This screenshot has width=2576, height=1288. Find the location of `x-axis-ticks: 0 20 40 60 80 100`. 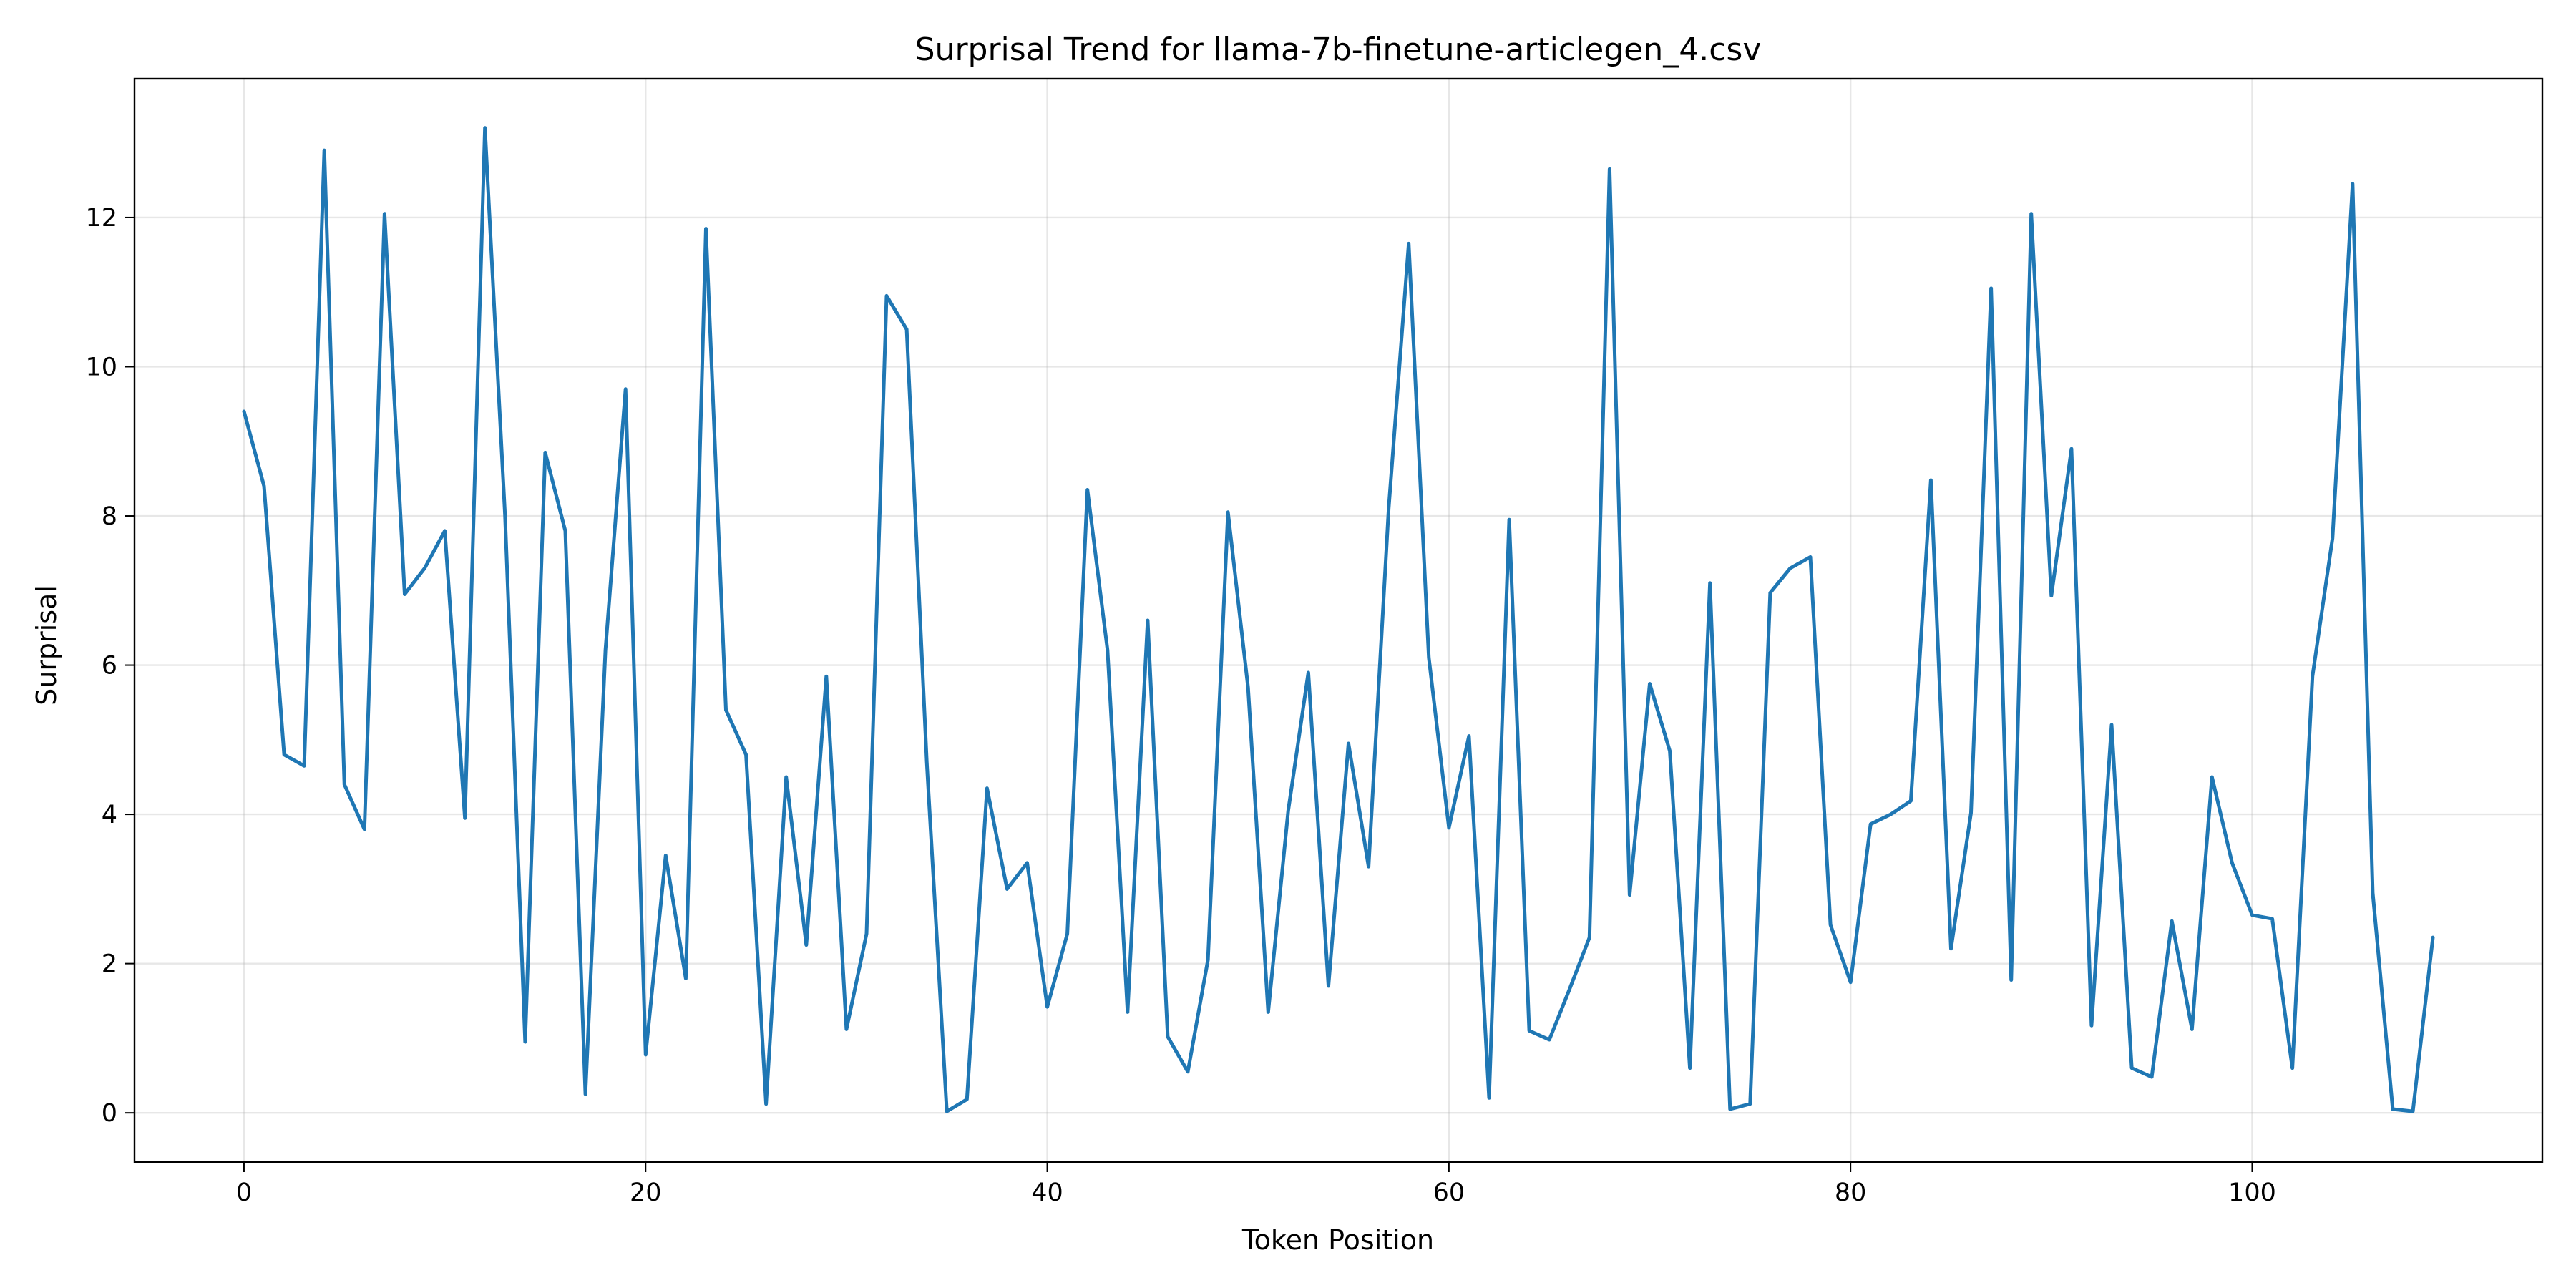

x-axis-ticks: 0 20 40 60 80 100 is located at coordinates (1256, 1184).